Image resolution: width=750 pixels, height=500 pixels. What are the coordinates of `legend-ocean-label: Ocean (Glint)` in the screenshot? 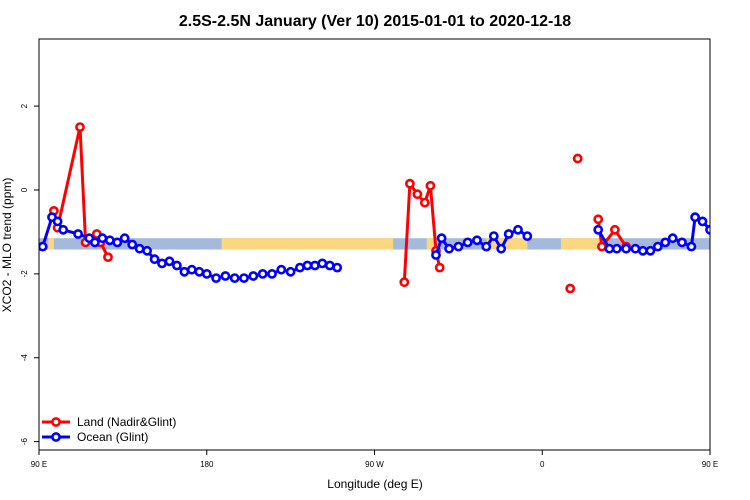 It's located at (112, 437).